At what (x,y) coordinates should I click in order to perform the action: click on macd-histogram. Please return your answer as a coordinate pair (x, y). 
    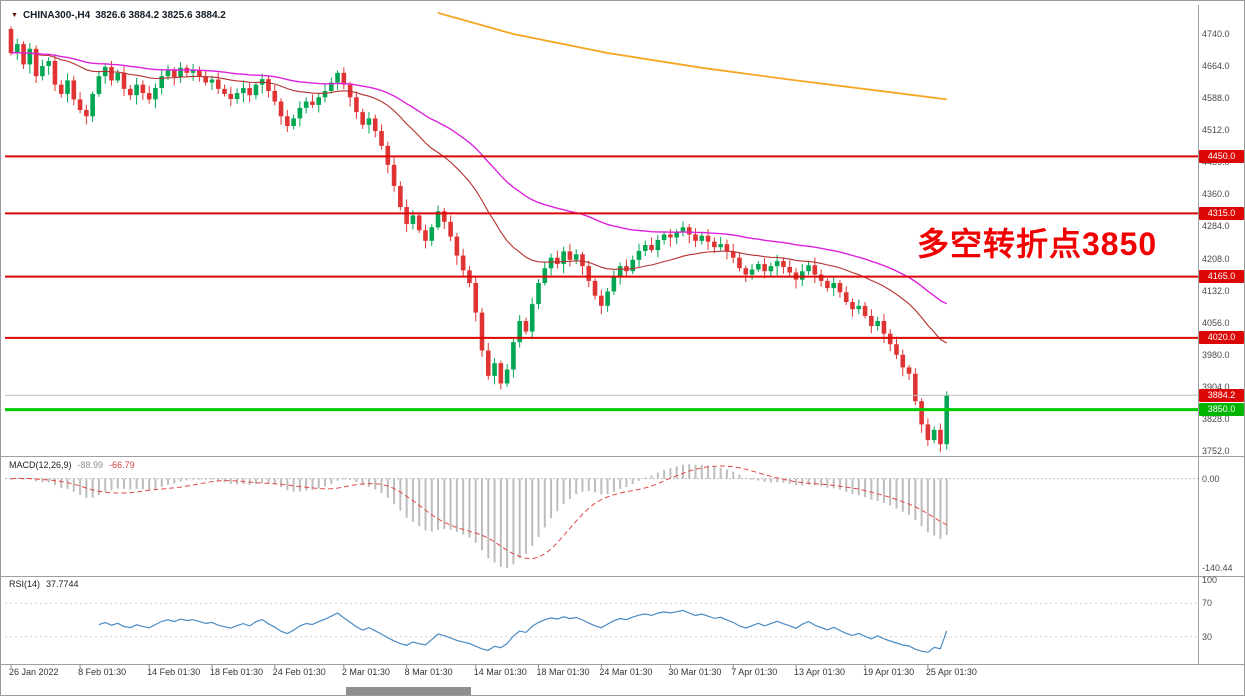
    Looking at the image, I should click on (479, 516).